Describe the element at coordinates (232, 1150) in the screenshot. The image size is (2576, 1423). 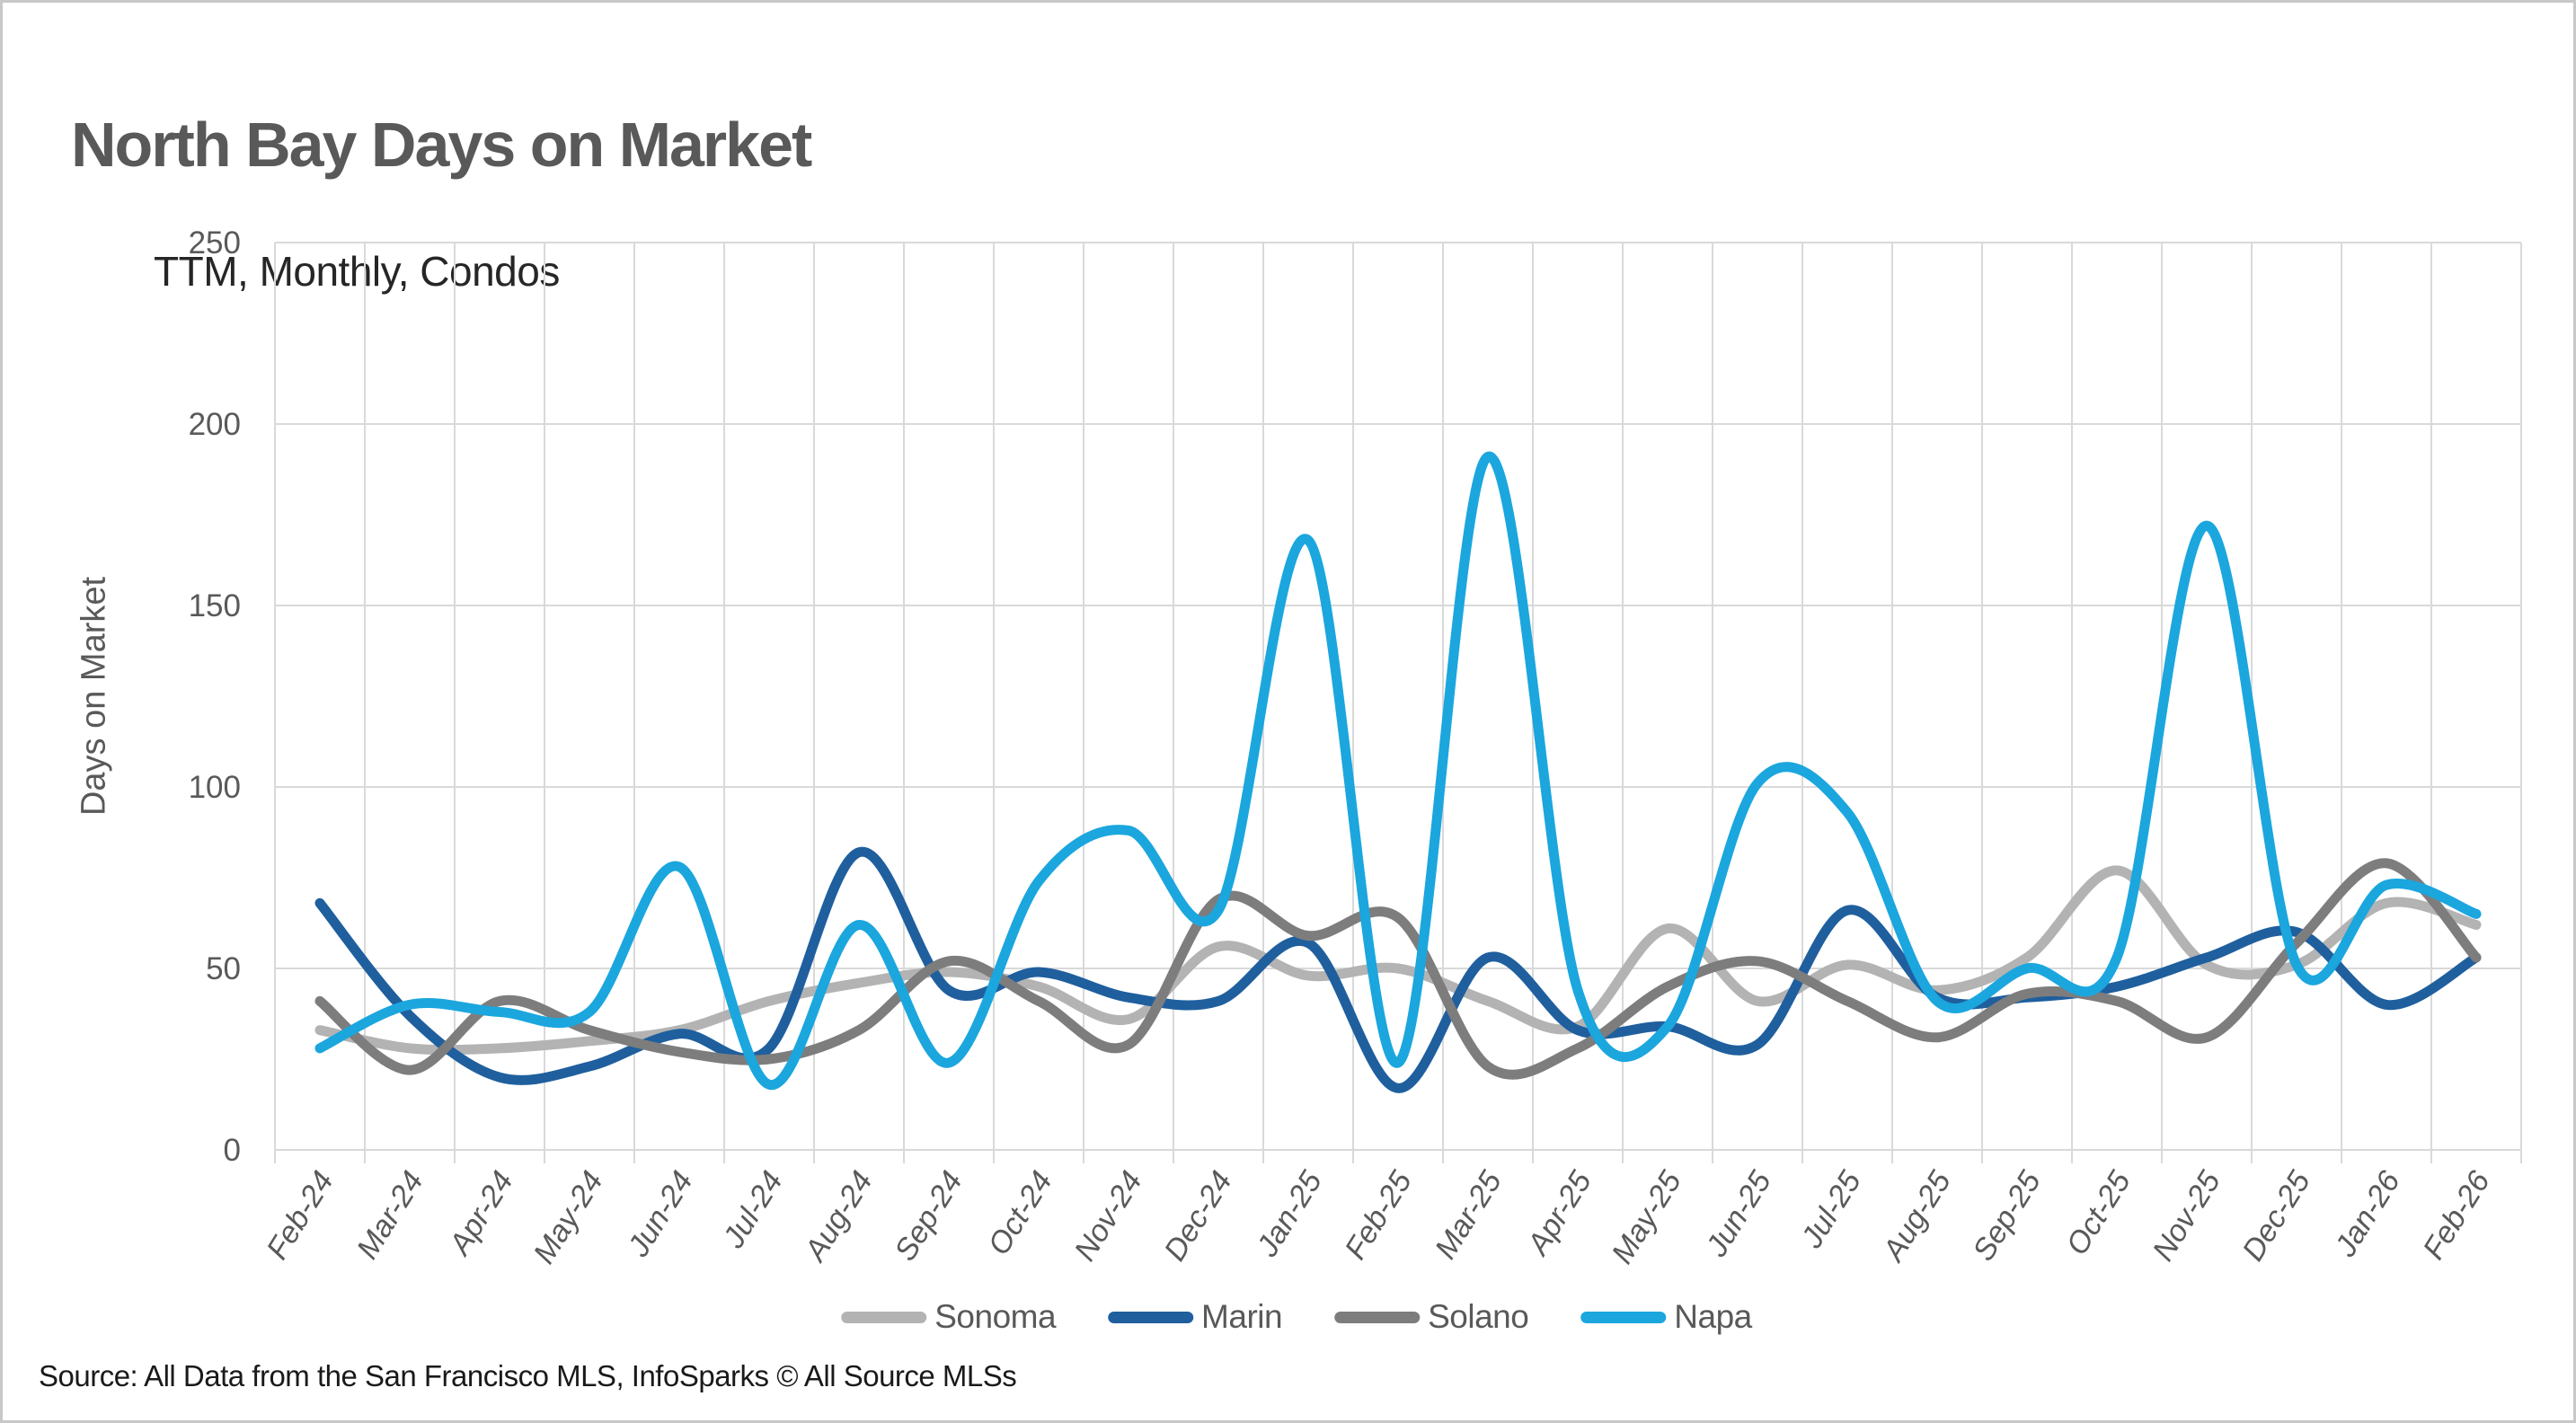
I see `y-tick-label-0: 0` at that location.